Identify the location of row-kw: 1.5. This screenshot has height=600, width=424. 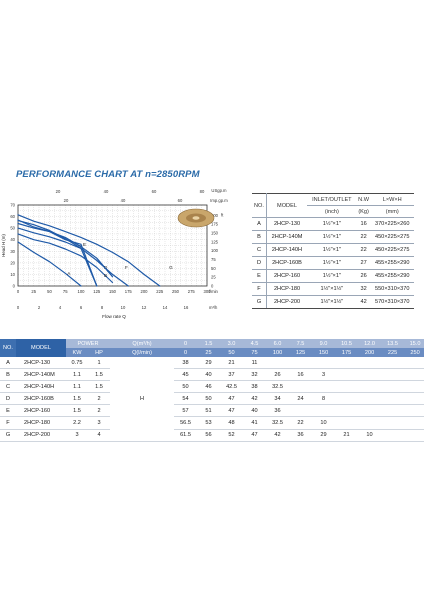
(77, 399).